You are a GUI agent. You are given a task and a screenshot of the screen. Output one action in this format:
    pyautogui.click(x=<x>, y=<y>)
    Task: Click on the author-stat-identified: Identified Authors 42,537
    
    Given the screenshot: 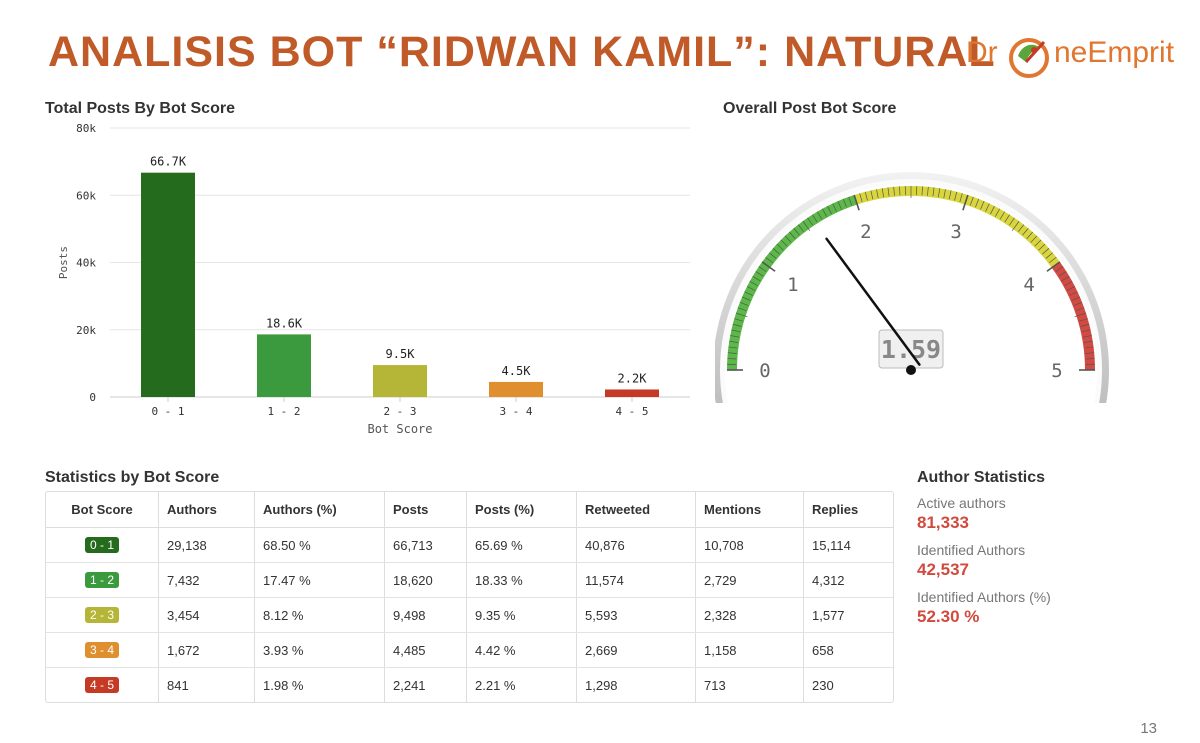 What is the action you would take?
    pyautogui.click(x=971, y=561)
    